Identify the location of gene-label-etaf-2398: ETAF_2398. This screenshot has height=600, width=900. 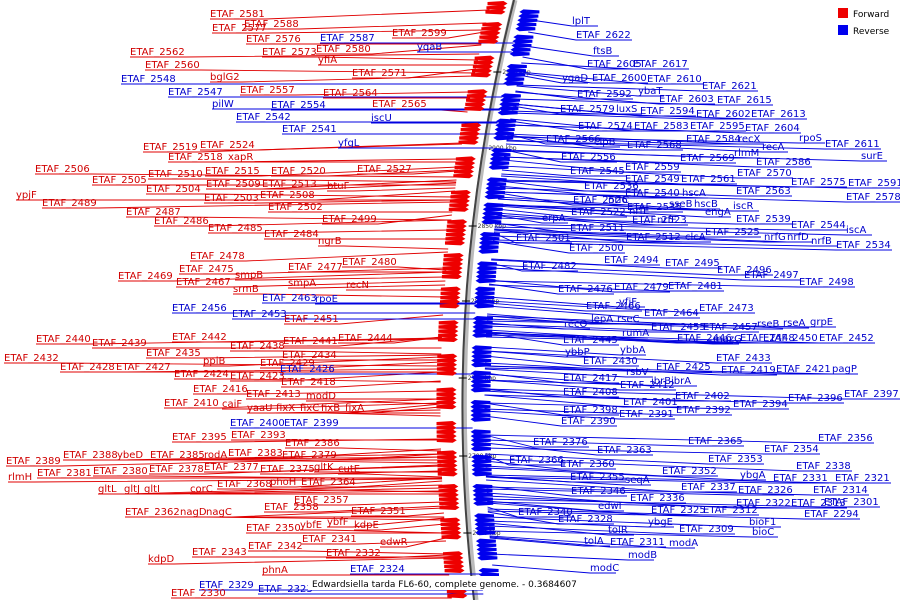
(590, 410).